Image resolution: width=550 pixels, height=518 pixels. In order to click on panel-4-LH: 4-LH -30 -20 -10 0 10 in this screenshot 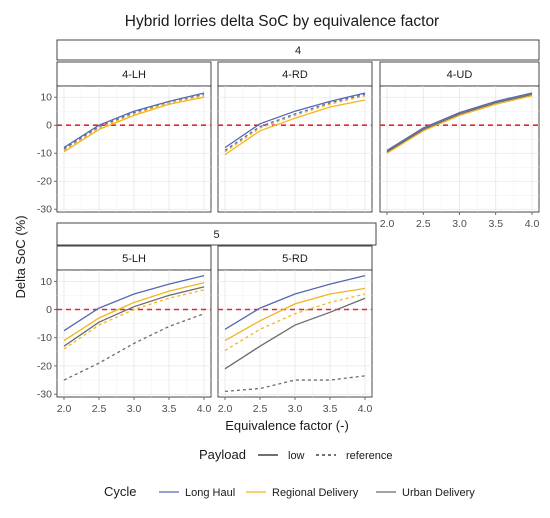, I will do `click(124, 138)`.